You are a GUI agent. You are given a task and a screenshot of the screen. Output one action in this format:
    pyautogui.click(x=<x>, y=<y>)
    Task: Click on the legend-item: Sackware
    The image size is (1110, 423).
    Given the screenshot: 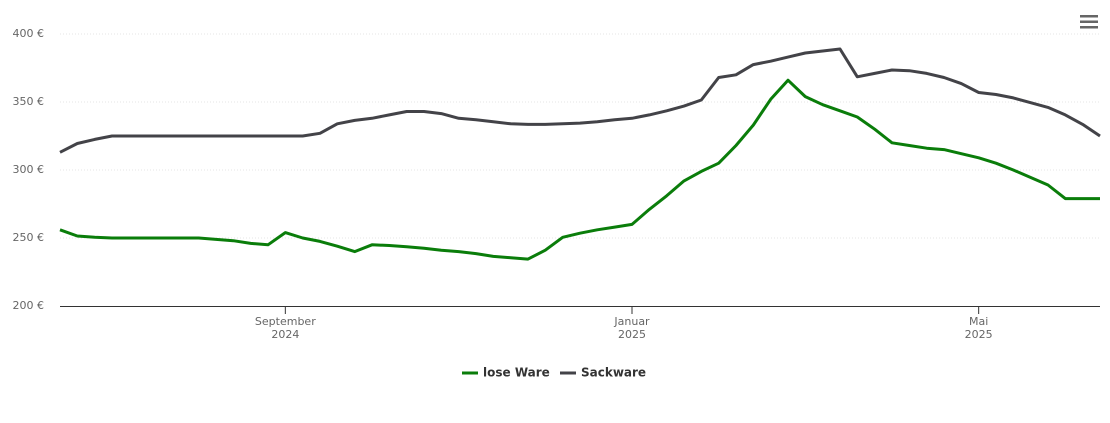 What is the action you would take?
    pyautogui.click(x=603, y=373)
    